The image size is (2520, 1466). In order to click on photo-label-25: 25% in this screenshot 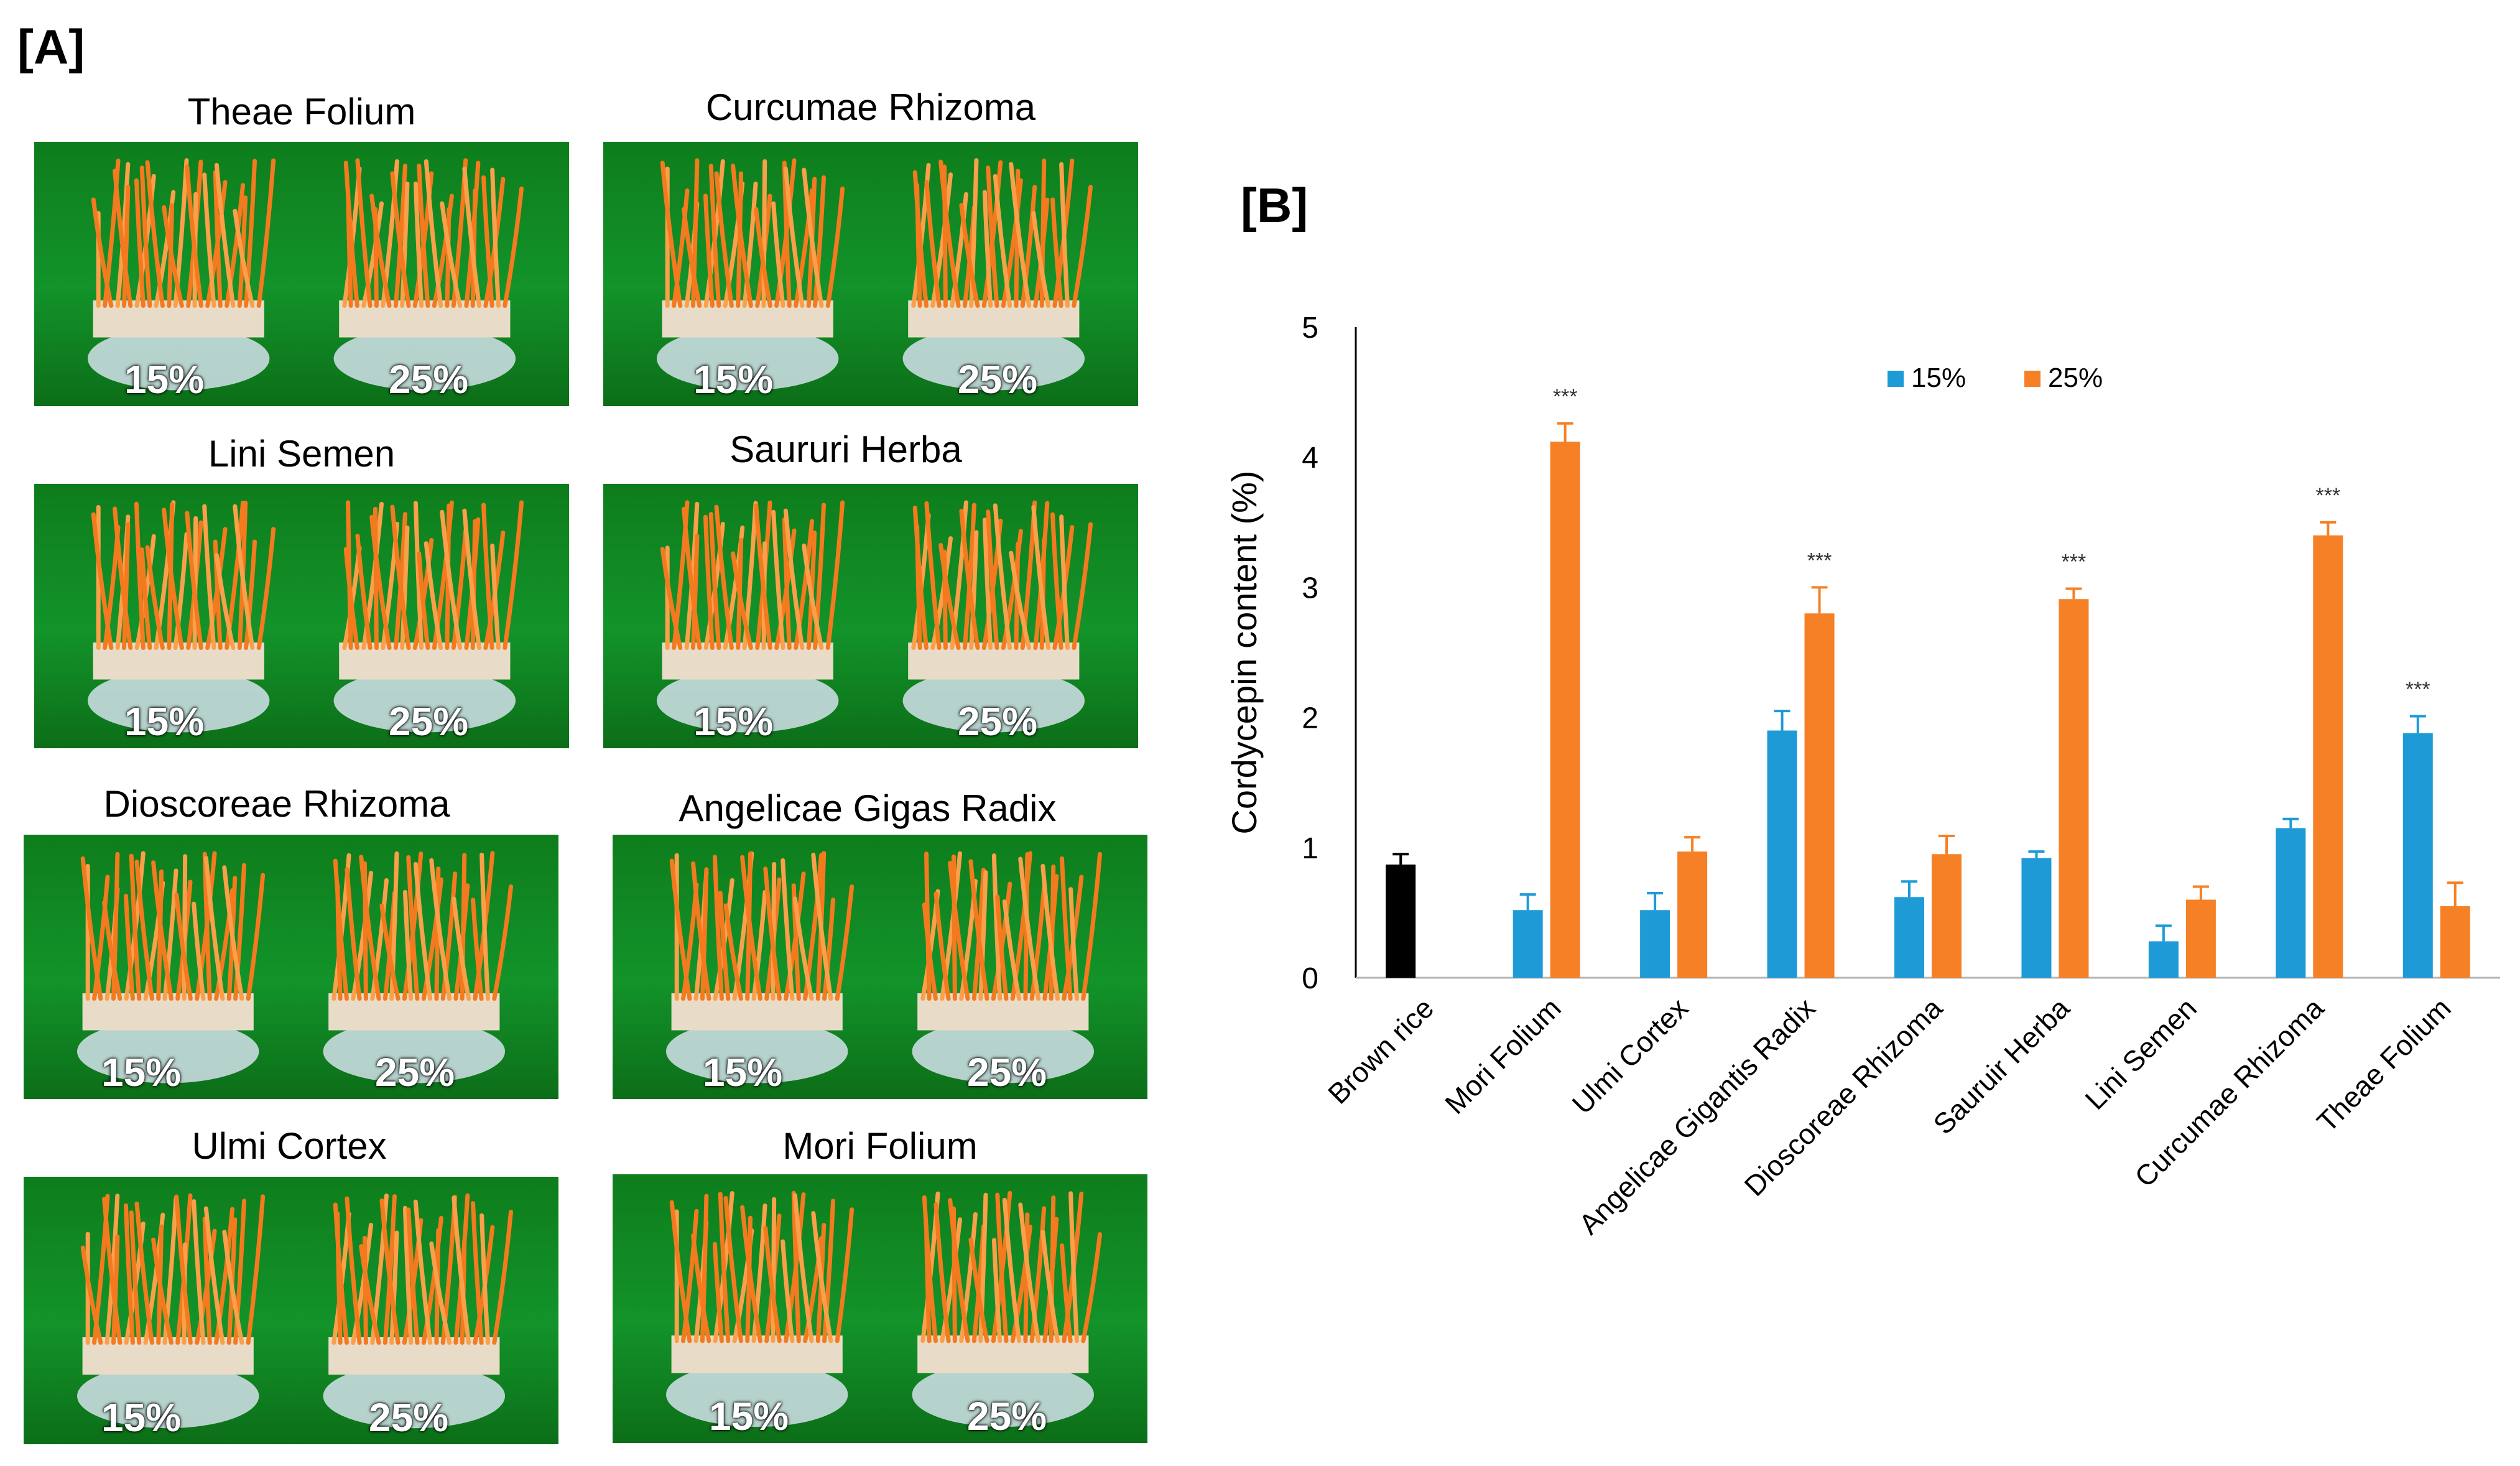, I will do `click(429, 721)`.